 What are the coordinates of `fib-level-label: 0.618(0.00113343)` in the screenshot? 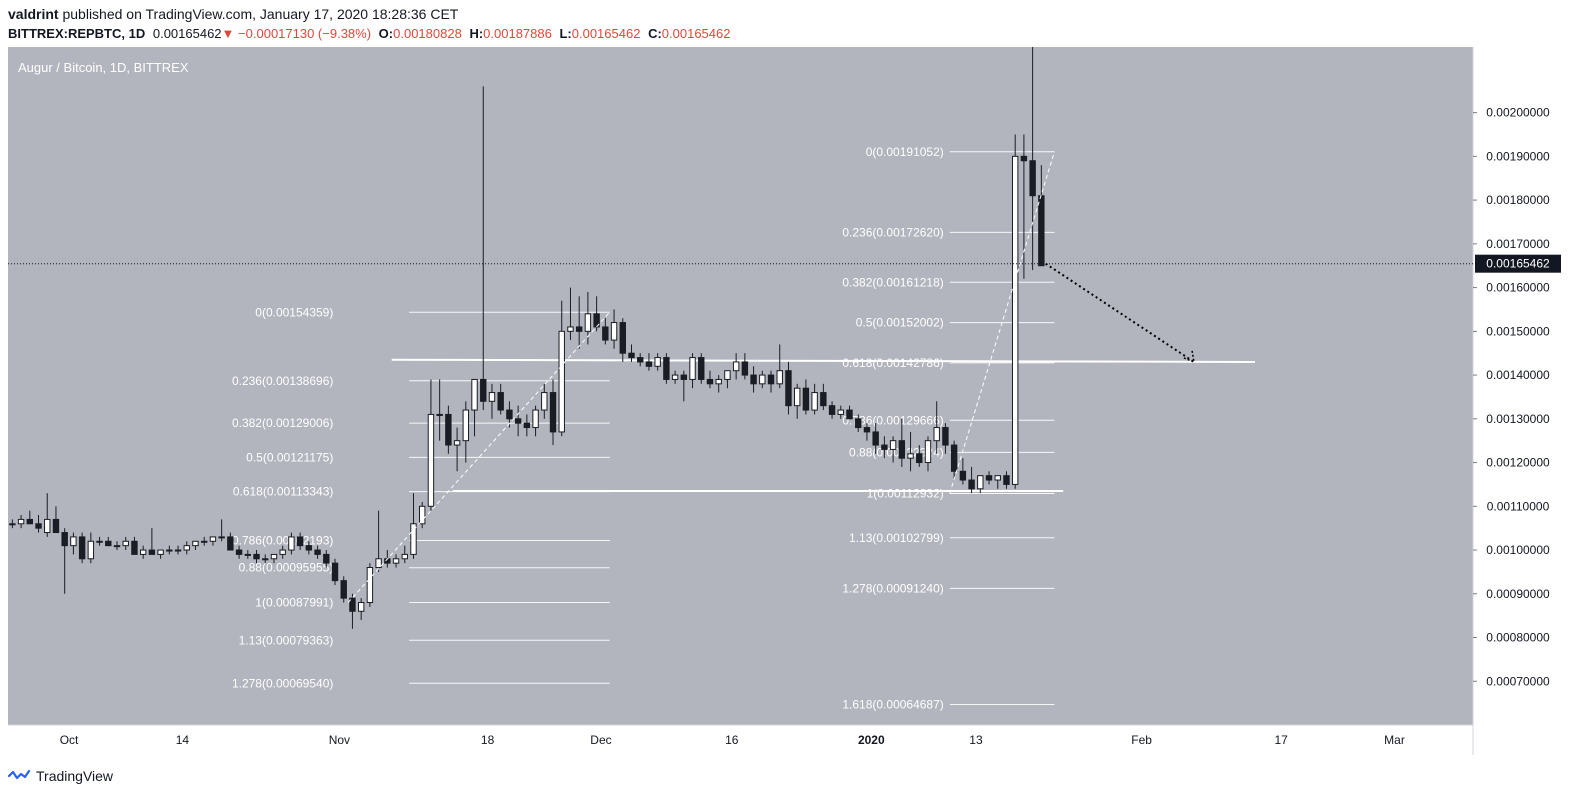 It's located at (283, 492).